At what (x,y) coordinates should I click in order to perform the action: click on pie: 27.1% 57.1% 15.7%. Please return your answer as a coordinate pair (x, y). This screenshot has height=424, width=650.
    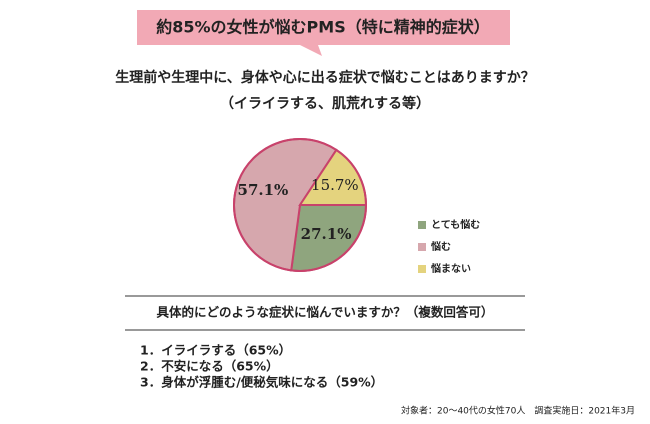
    Looking at the image, I should click on (300, 205).